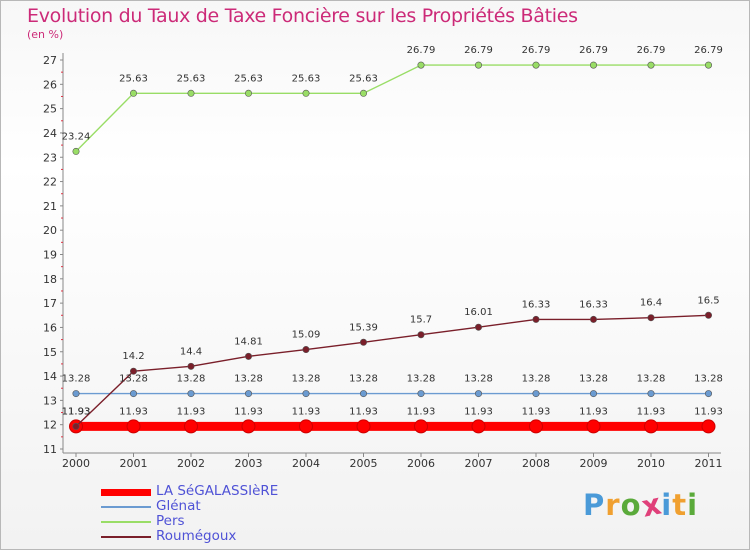  I want to click on proxiti-logo: Proxiti, so click(641, 504).